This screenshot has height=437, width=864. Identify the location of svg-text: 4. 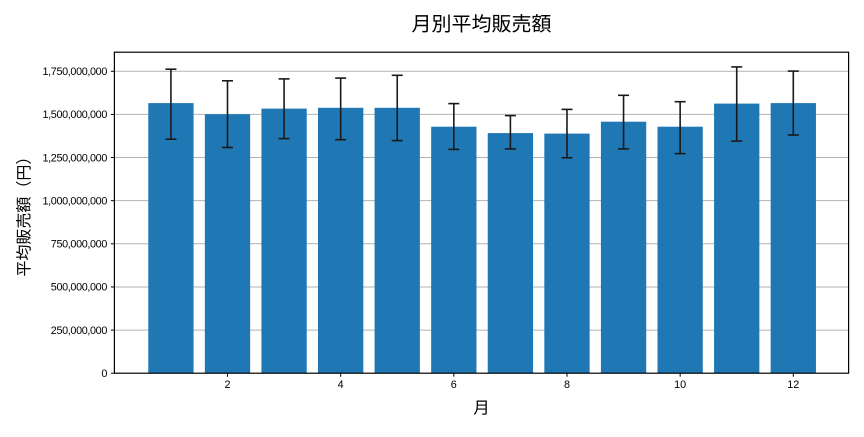
(341, 385).